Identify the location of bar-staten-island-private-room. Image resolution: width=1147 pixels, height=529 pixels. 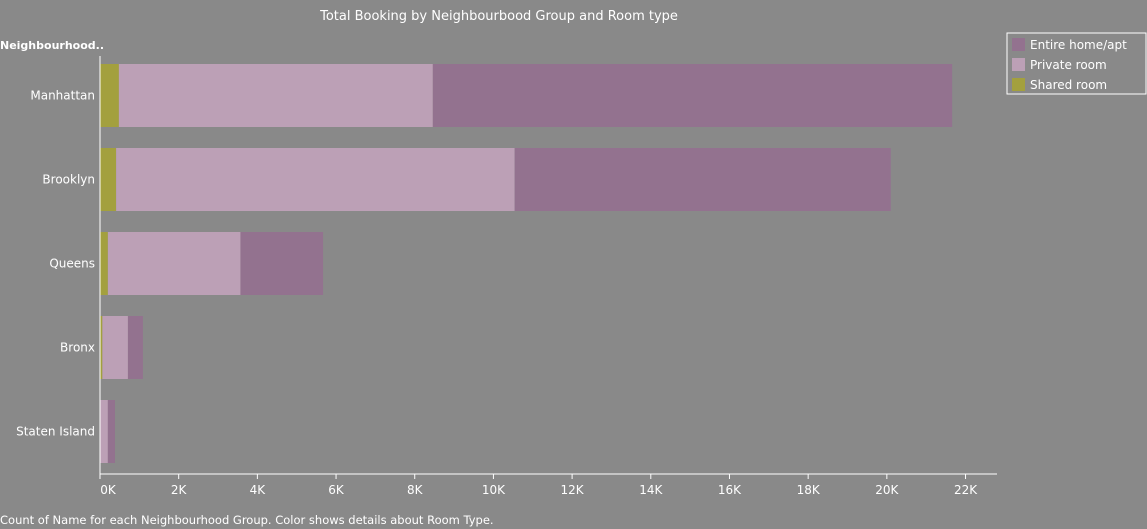
(104, 431).